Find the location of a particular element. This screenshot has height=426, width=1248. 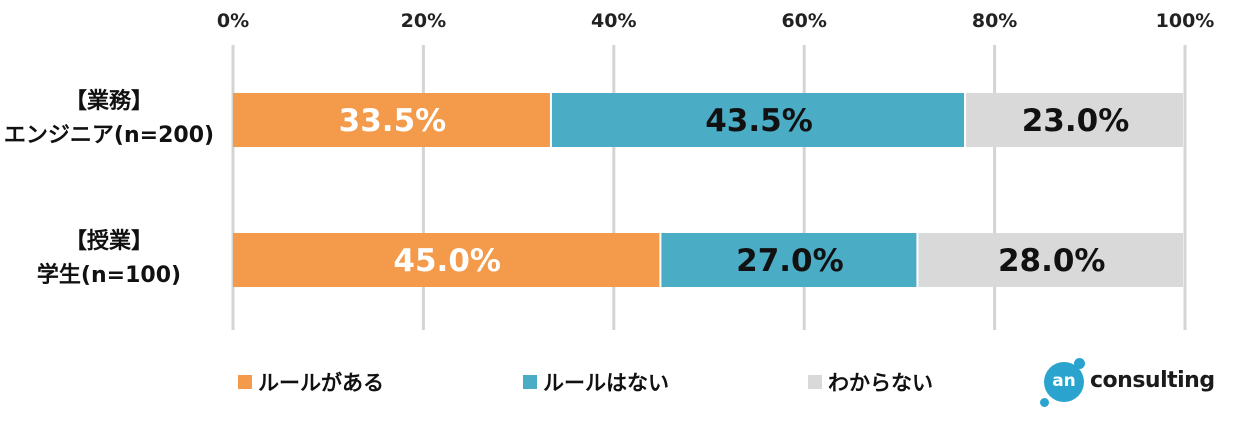

category-label: 学生(n=100) is located at coordinates (109, 275).